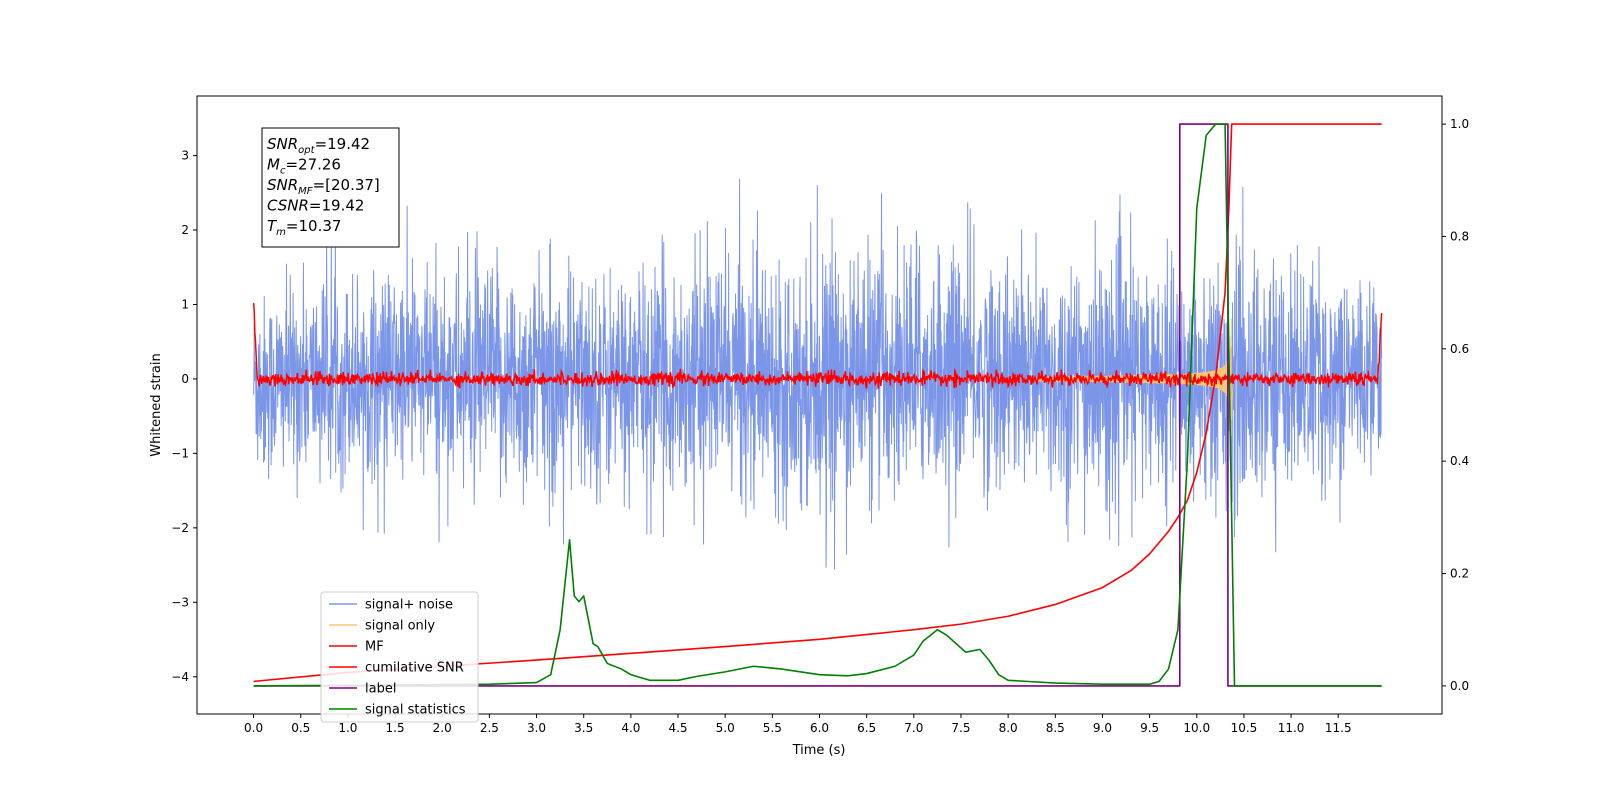  Describe the element at coordinates (1459, 686) in the screenshot. I see `y2-tick-label: 0.0` at that location.